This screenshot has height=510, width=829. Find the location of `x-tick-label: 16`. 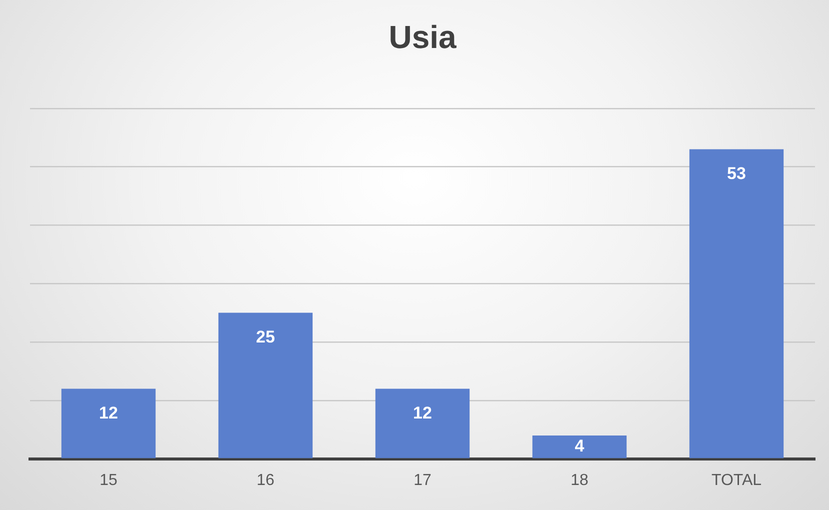

x-tick-label: 16 is located at coordinates (265, 480).